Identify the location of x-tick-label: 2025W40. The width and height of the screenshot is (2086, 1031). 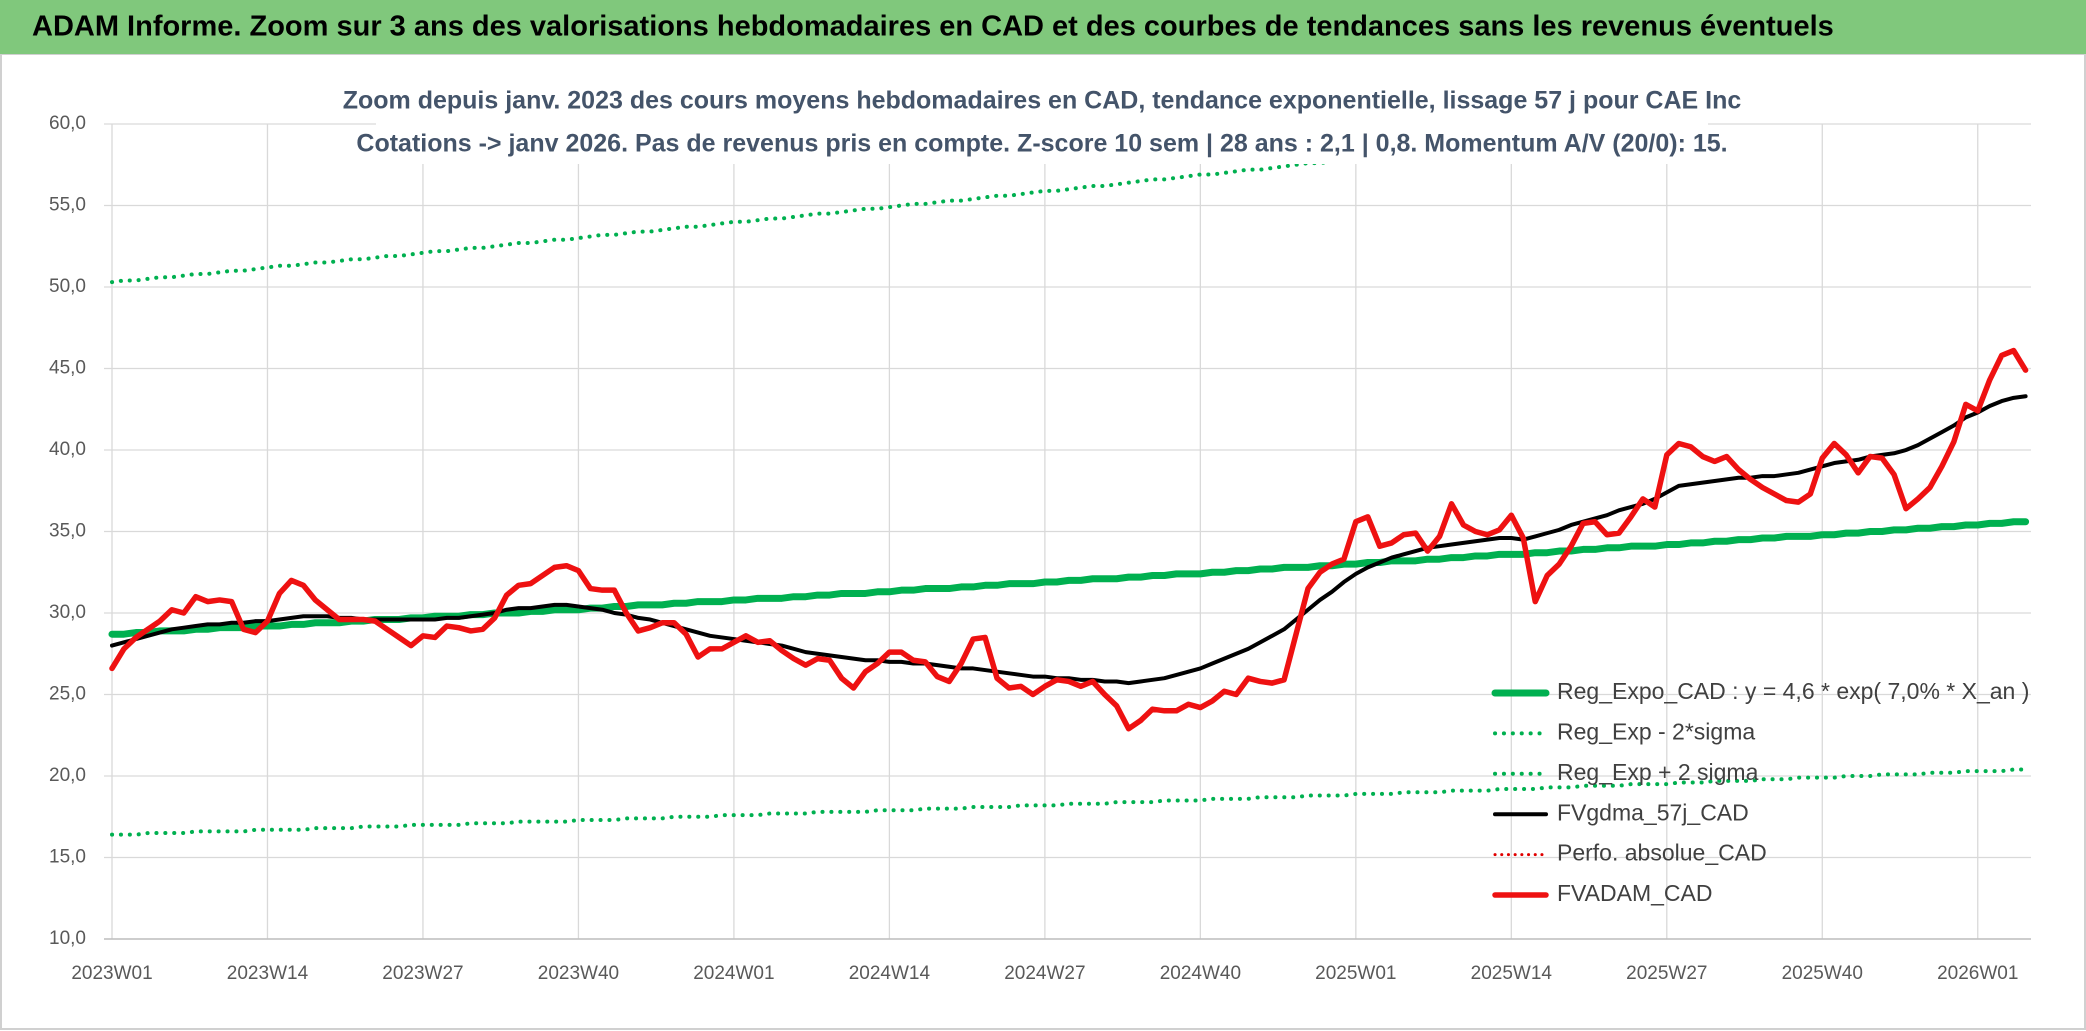
(1822, 973).